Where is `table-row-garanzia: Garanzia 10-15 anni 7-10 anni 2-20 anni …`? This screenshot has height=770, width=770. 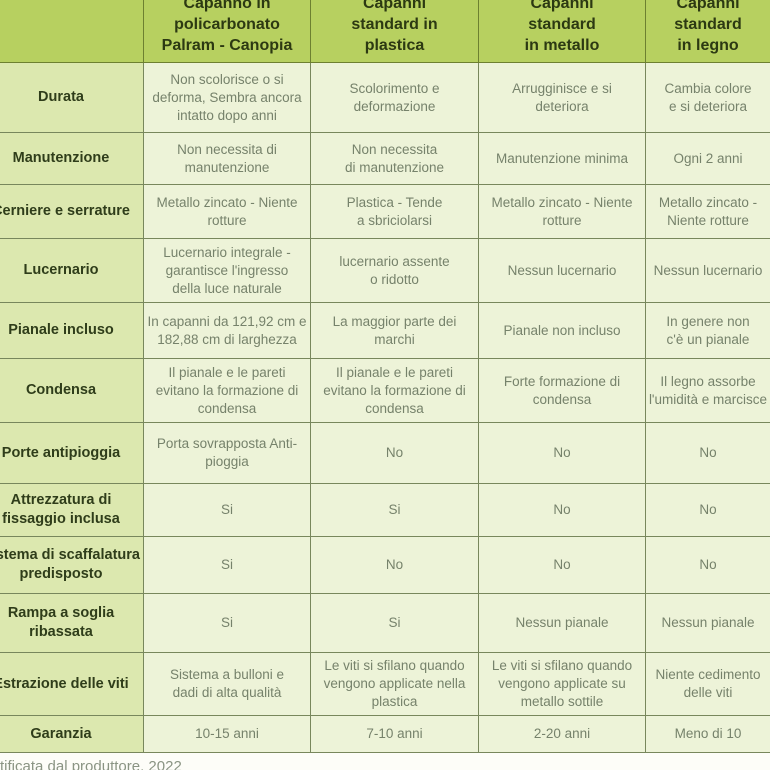
table-row-garanzia: Garanzia 10-15 anni 7-10 anni 2-20 anni … is located at coordinates (385, 734).